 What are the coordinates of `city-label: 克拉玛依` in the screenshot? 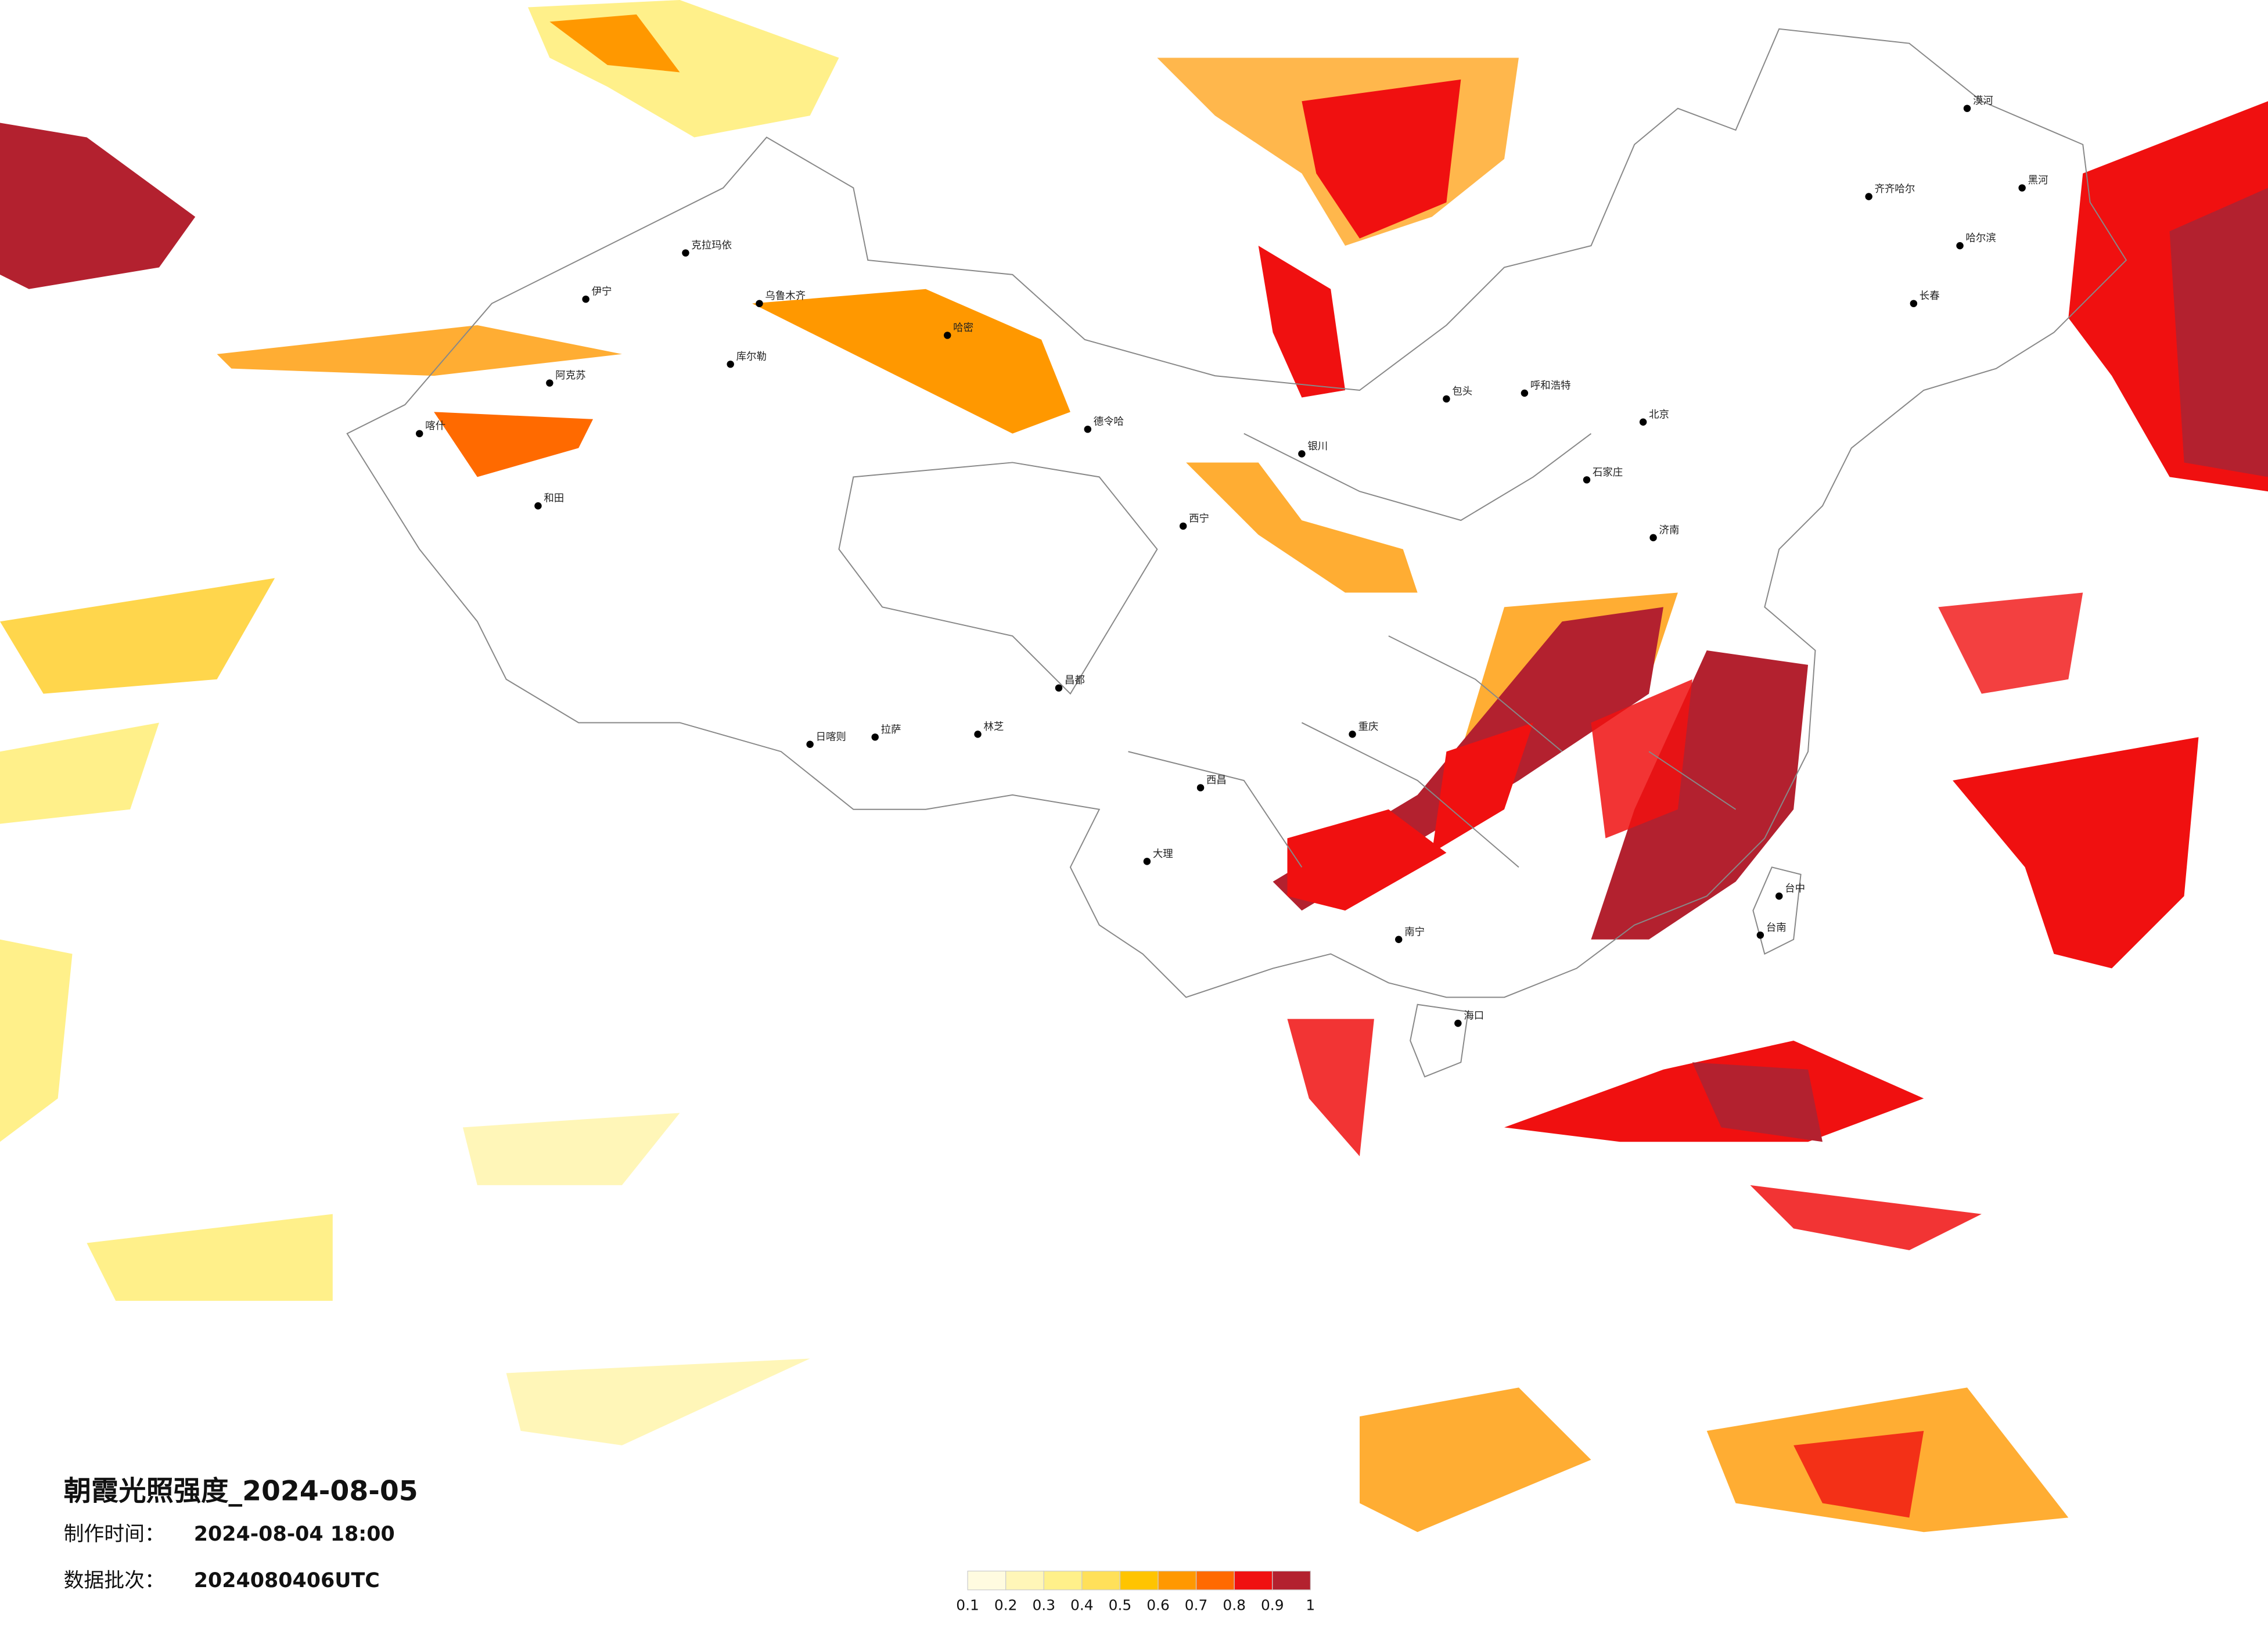 It's located at (711, 245).